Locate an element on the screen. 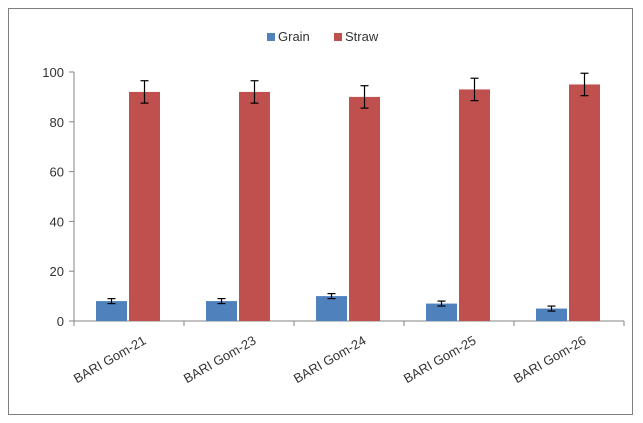 This screenshot has width=643, height=423. legend-swatch-grain is located at coordinates (271, 37).